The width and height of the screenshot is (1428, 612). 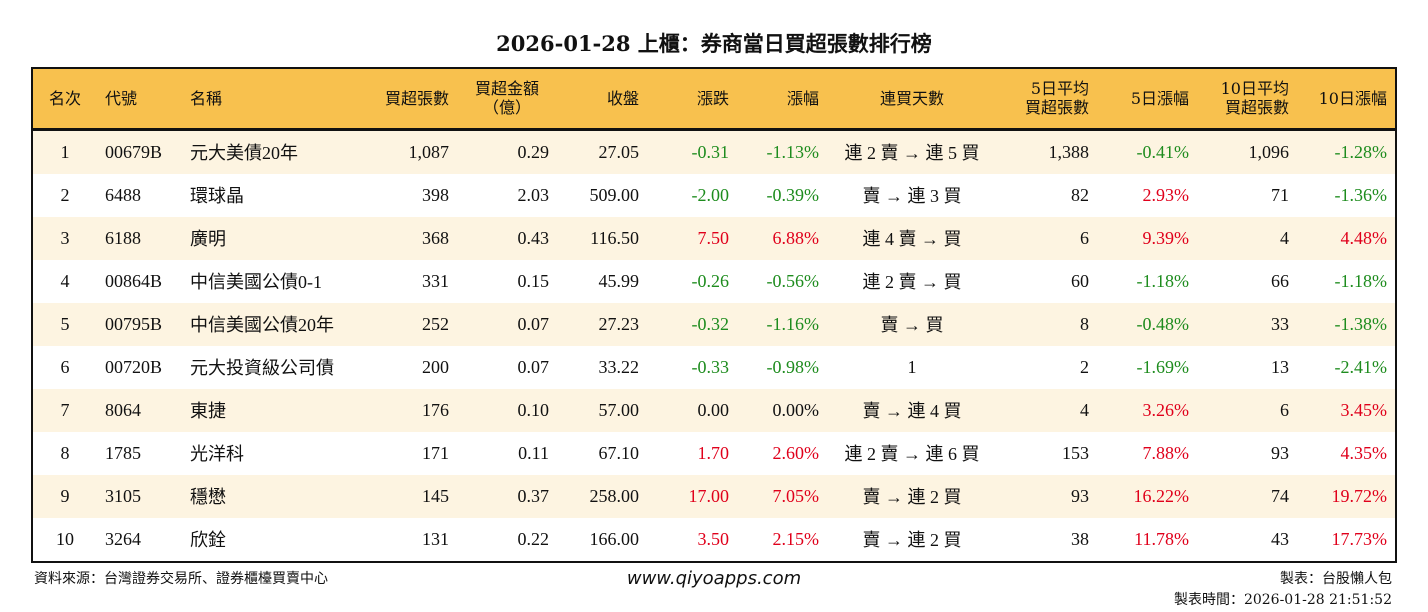 What do you see at coordinates (416, 98) in the screenshot?
I see `header-net-buy-lots: 買超張數` at bounding box center [416, 98].